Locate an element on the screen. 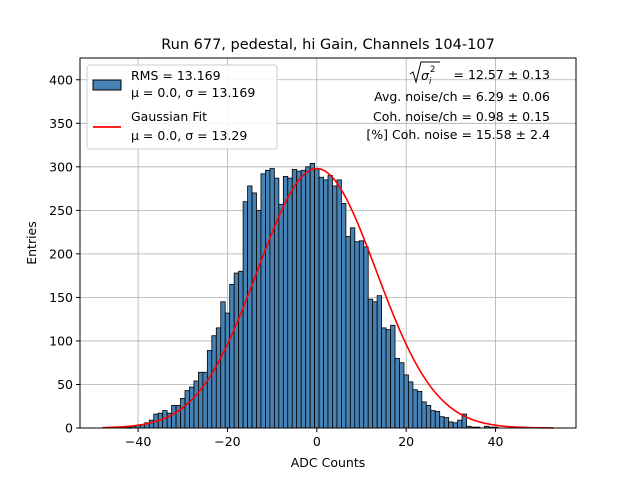 The width and height of the screenshot is (640, 480). y-tick-label: 150 is located at coordinates (61, 297).